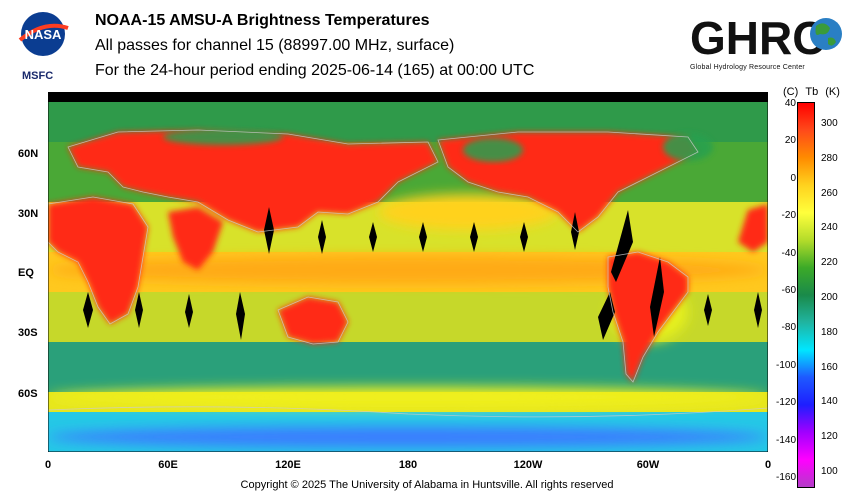  What do you see at coordinates (253, 181) in the screenshot?
I see `eurasia-land` at bounding box center [253, 181].